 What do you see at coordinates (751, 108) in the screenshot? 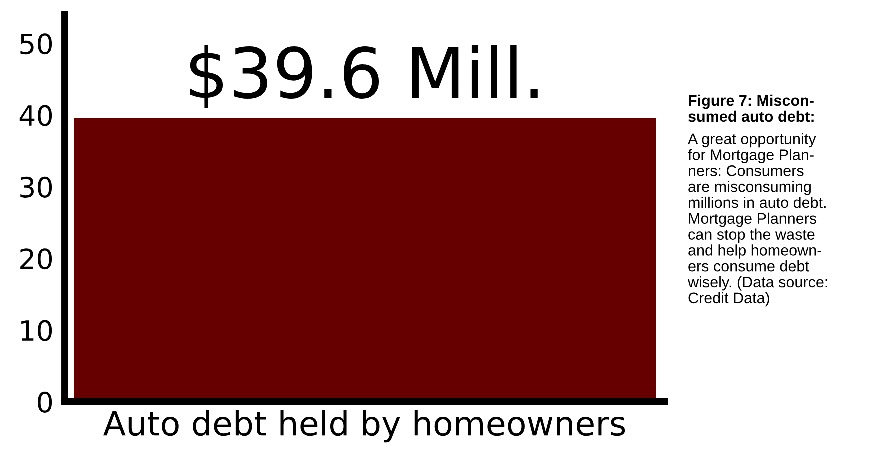
I see `caption: Figure 7: Miscon- sumed auto debt:` at bounding box center [751, 108].